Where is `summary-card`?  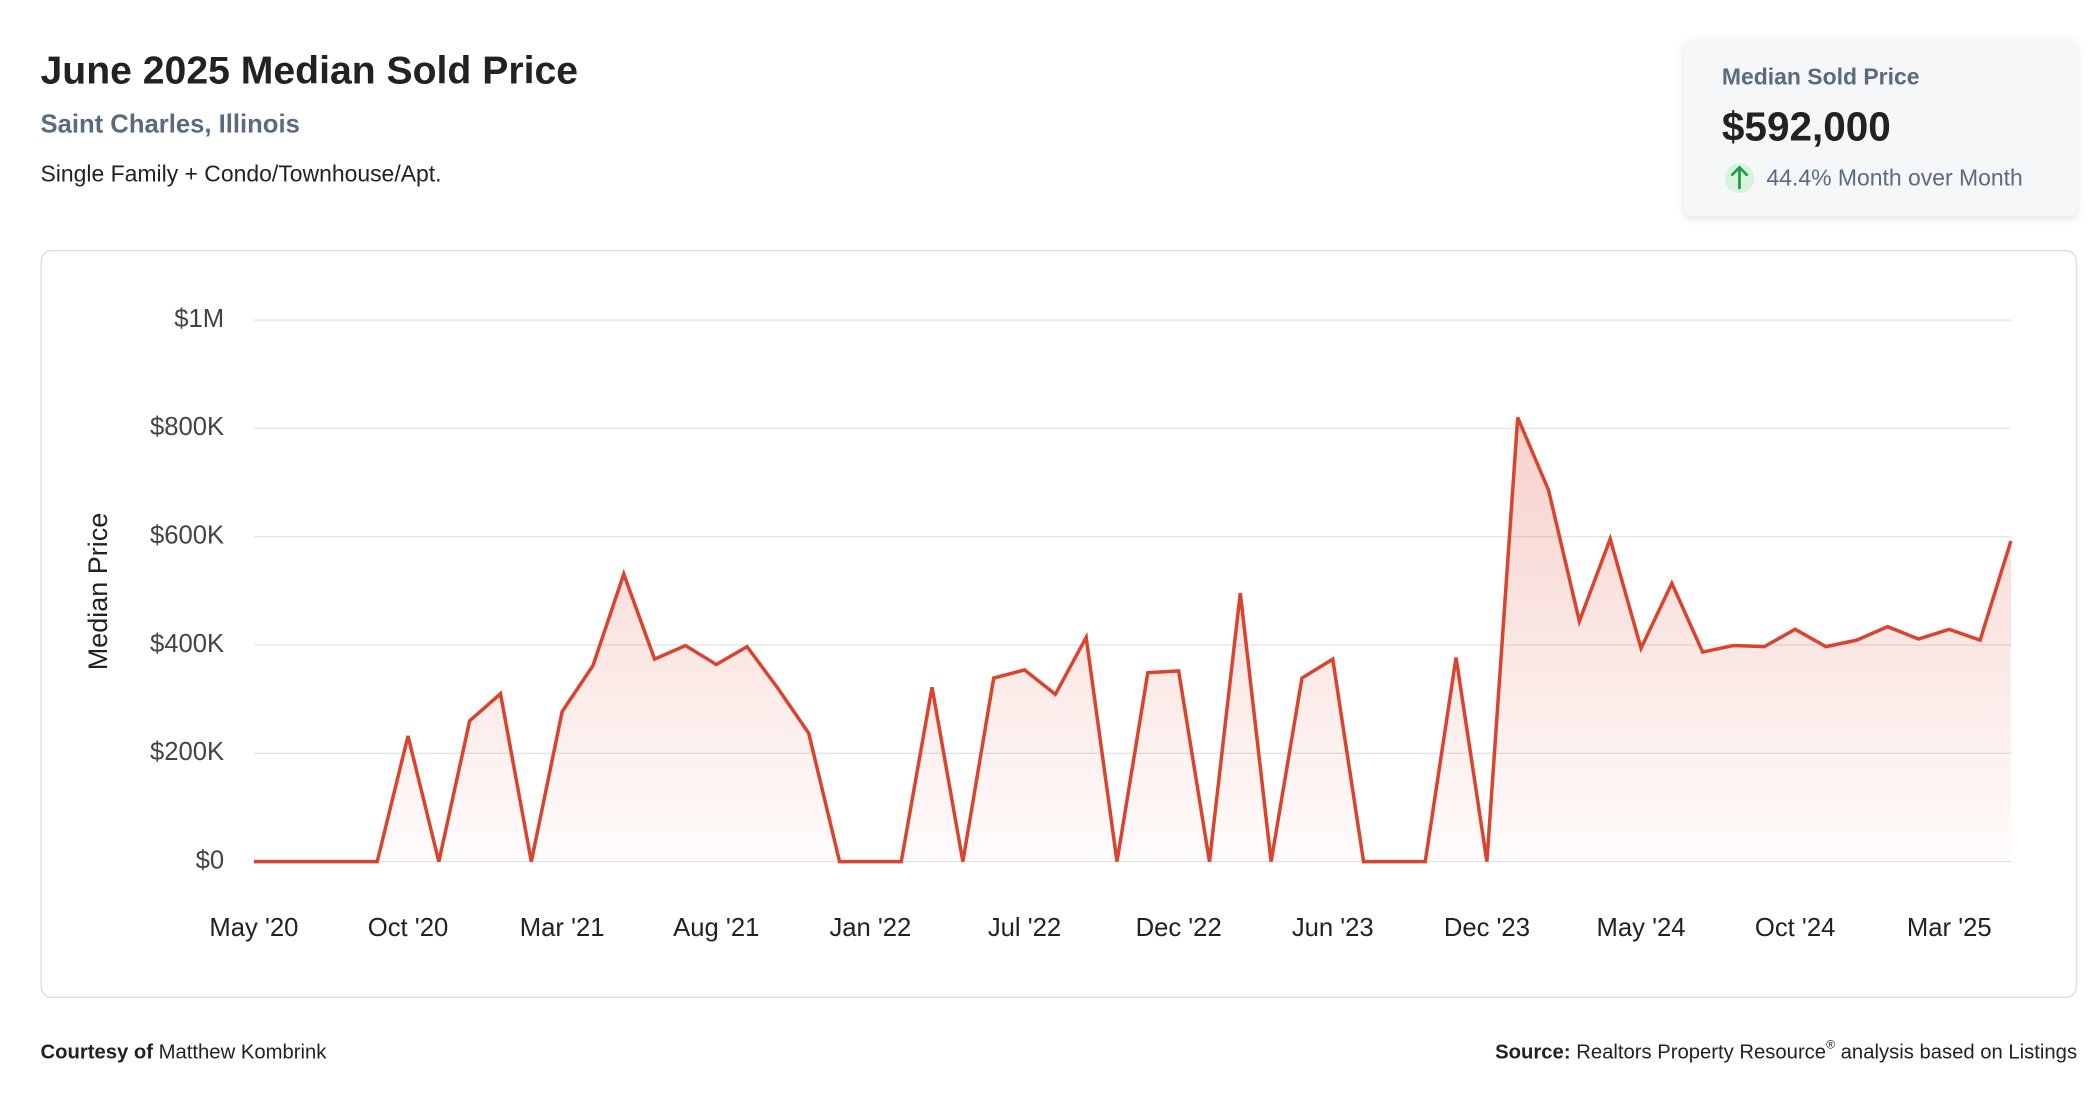 summary-card is located at coordinates (1881, 128).